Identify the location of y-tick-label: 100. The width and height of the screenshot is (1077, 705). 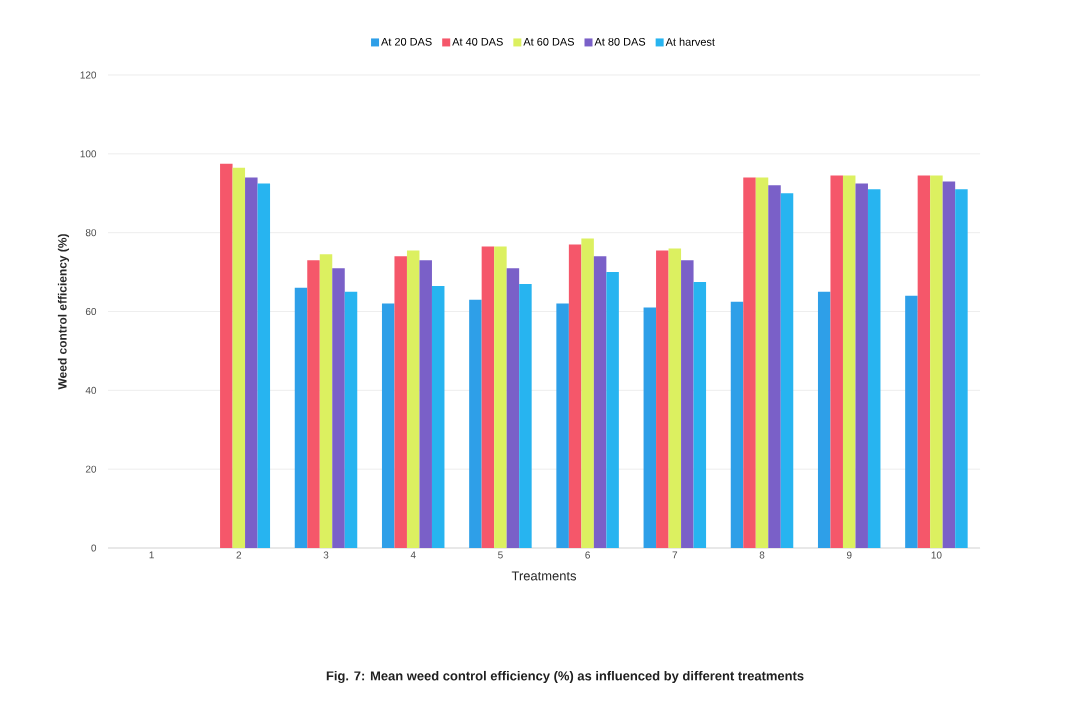
(88, 154).